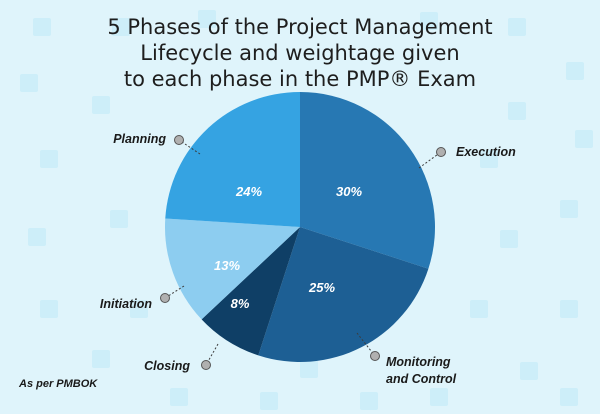 This screenshot has width=600, height=414. I want to click on footnote: As per PMBOK, so click(58, 384).